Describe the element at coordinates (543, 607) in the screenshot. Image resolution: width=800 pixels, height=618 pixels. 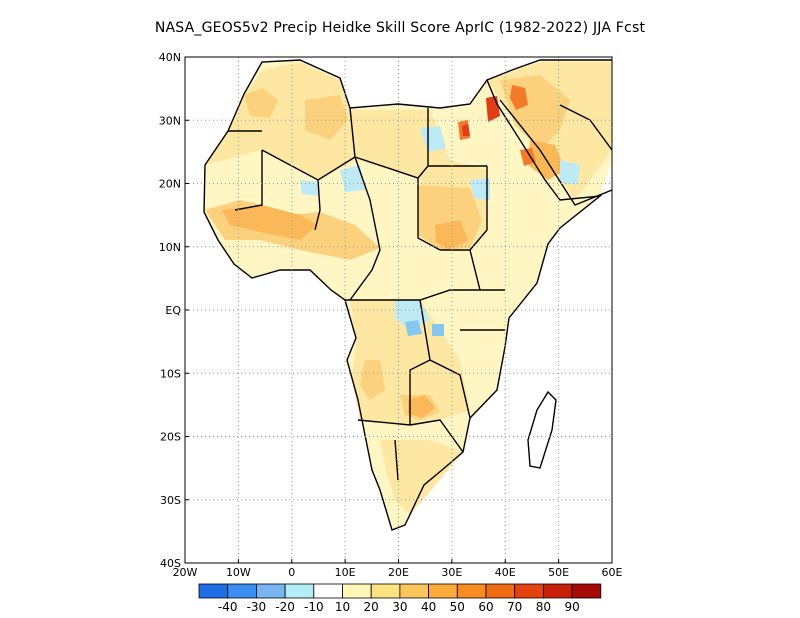
I see `colorbar-label: 80` at that location.